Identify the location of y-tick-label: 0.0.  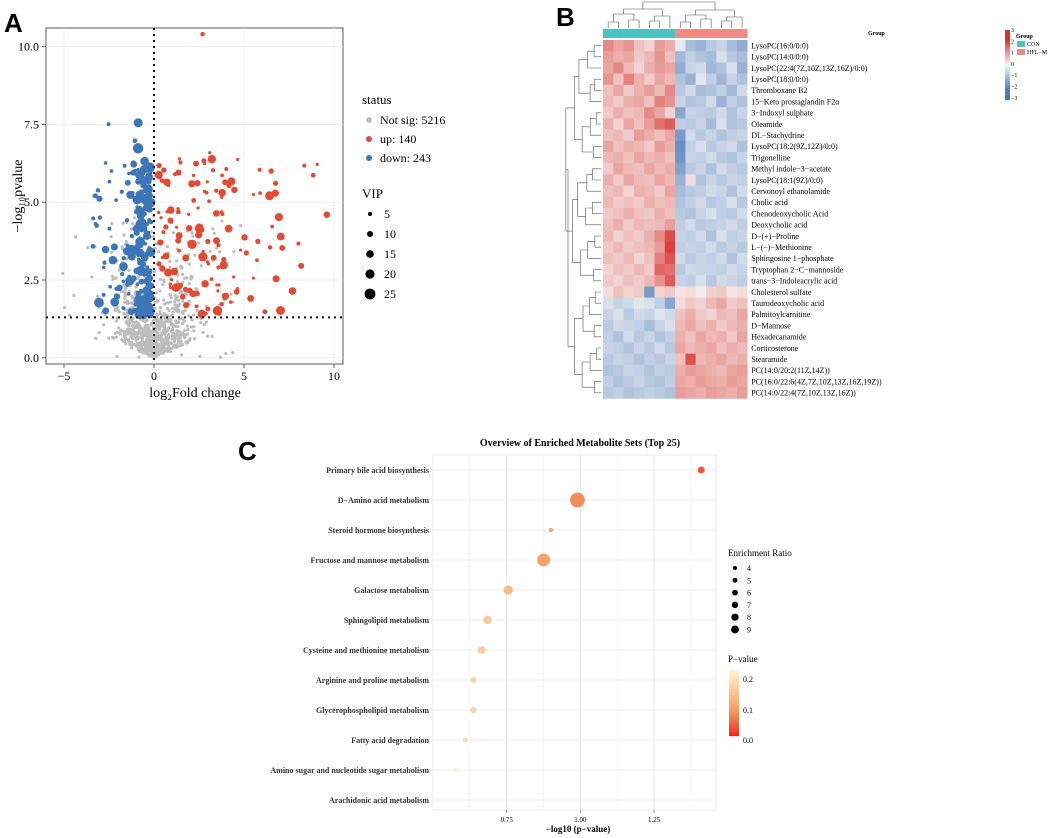
(31, 358).